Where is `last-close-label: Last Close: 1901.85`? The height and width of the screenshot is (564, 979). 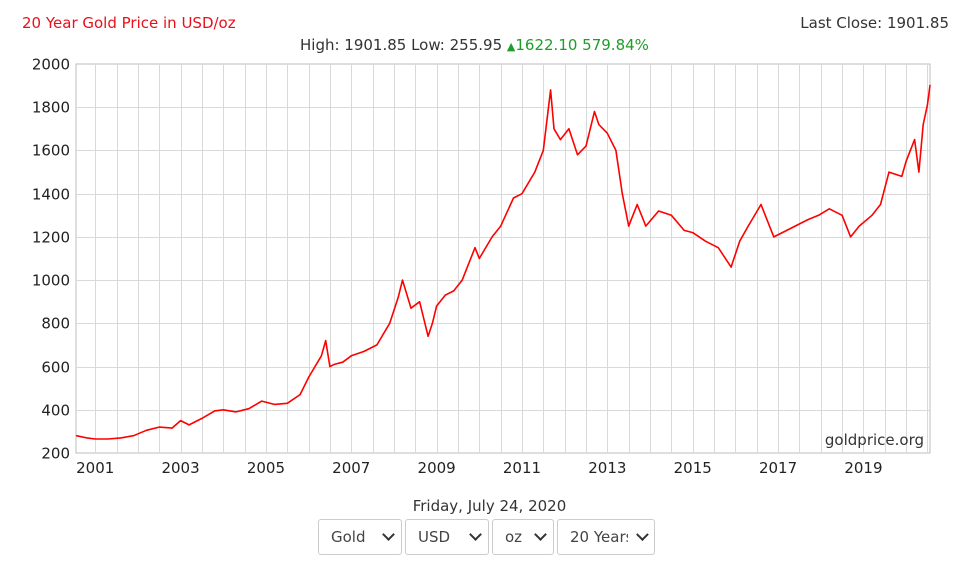 last-close-label: Last Close: 1901.85 is located at coordinates (874, 23).